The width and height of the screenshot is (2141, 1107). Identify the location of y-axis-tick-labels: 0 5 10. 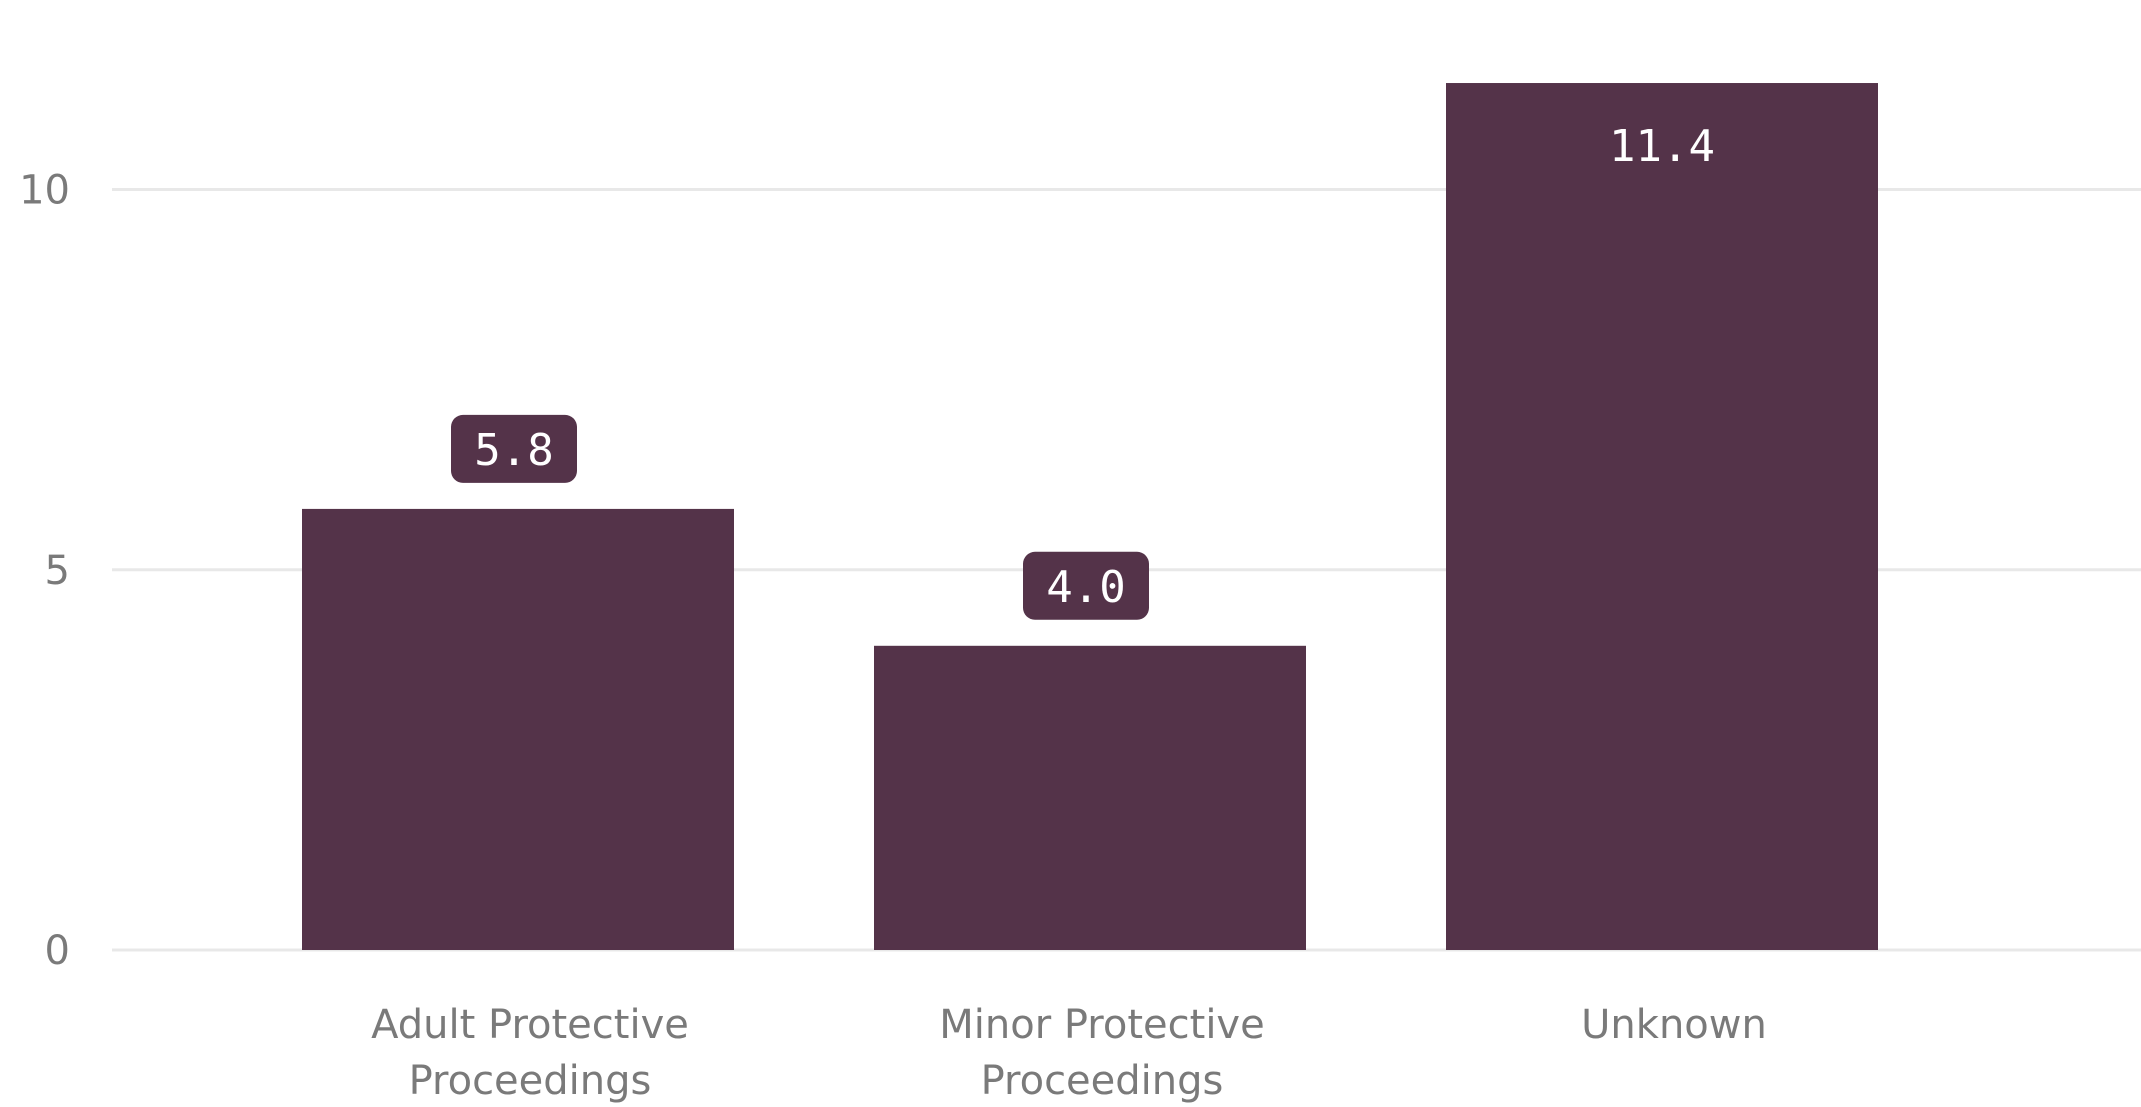
(44, 571).